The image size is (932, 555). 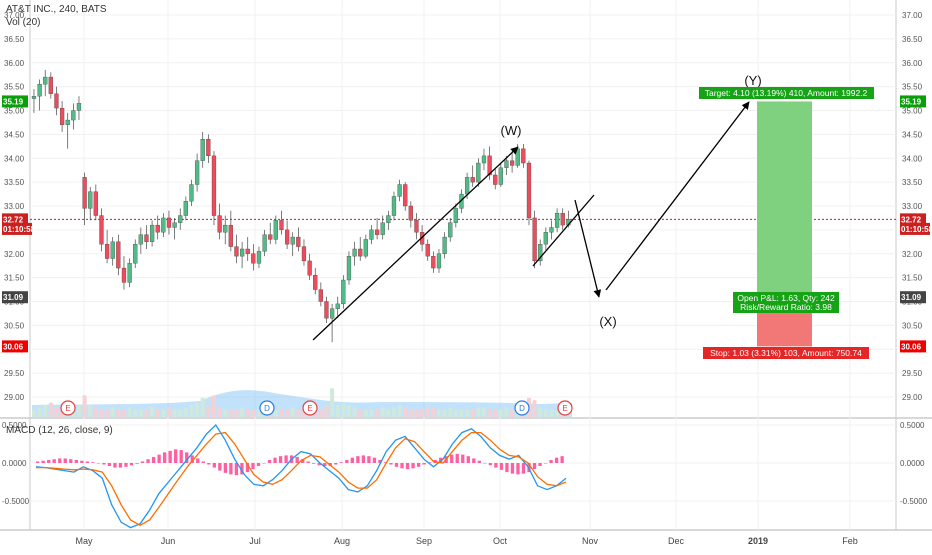 I want to click on wave-w-arrow, so click(x=415, y=243).